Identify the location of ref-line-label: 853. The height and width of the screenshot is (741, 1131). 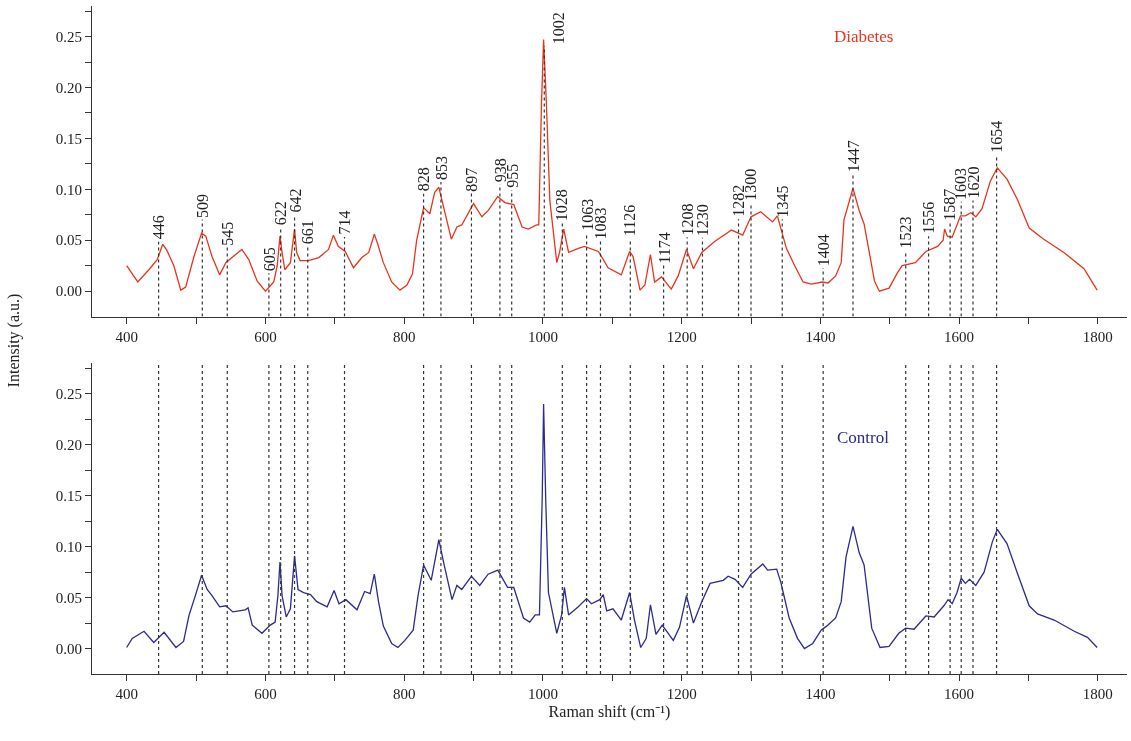
(441, 167).